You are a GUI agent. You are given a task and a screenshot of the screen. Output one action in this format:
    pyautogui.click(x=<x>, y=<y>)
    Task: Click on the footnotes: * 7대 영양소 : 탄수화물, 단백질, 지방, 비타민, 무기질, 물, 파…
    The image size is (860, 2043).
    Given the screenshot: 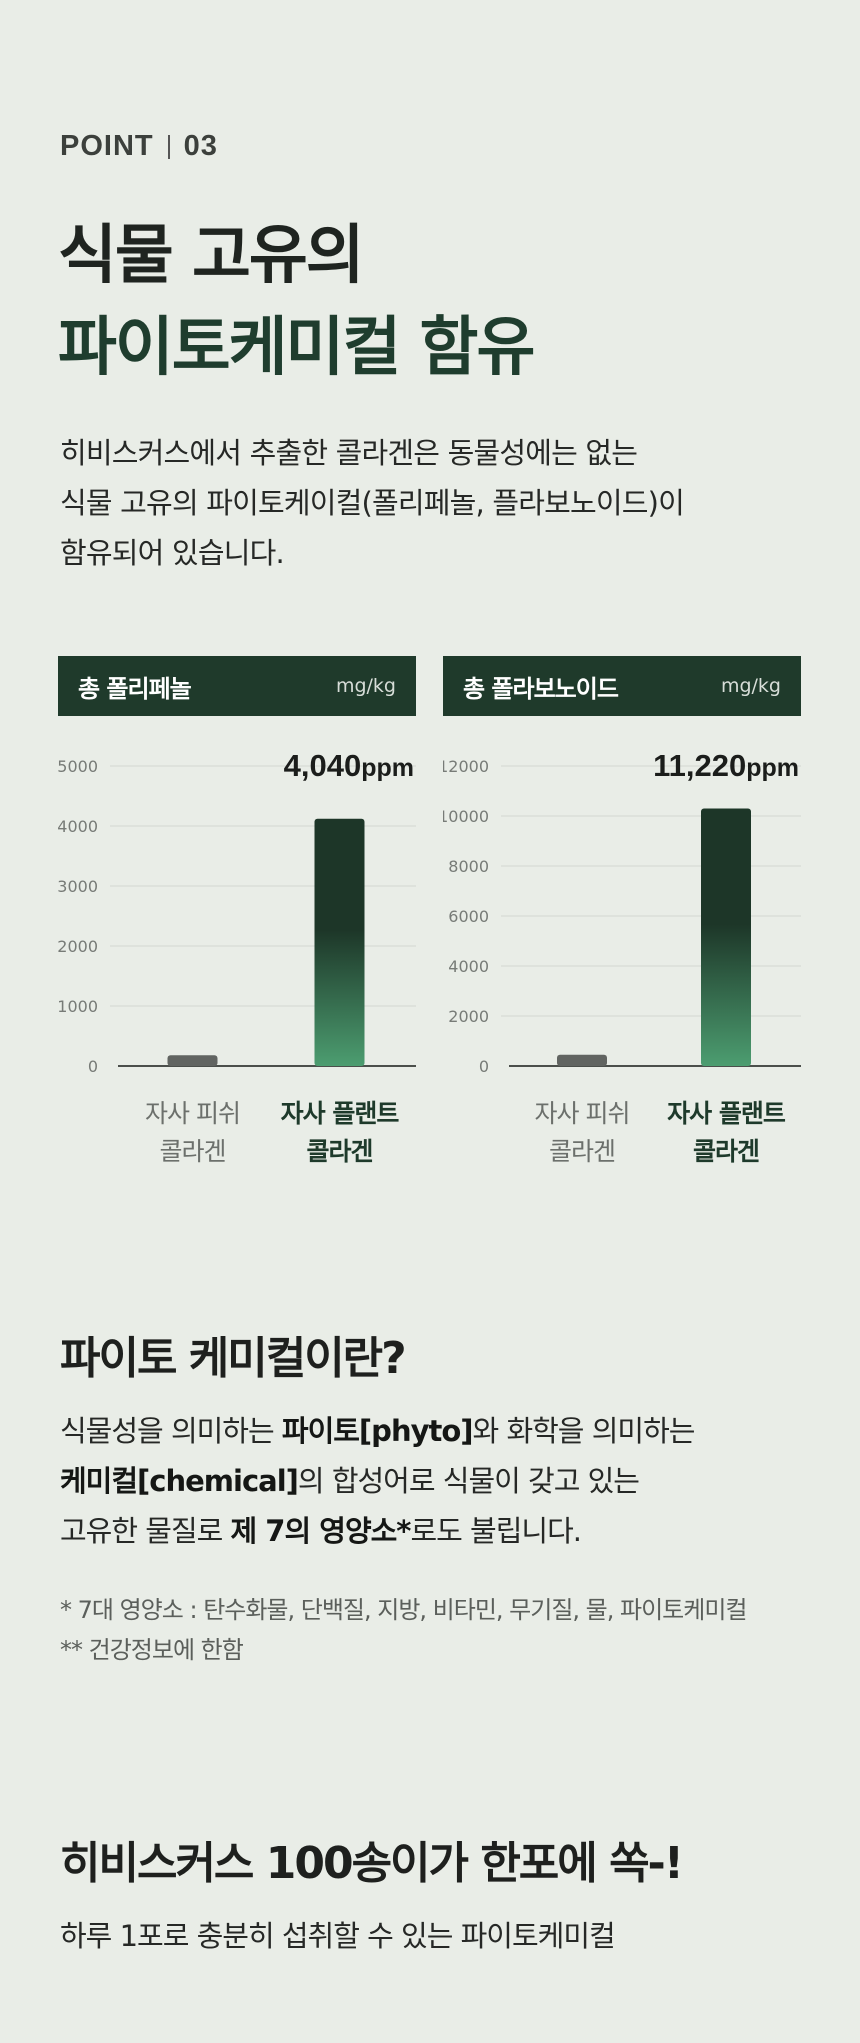 What is the action you would take?
    pyautogui.click(x=403, y=1630)
    